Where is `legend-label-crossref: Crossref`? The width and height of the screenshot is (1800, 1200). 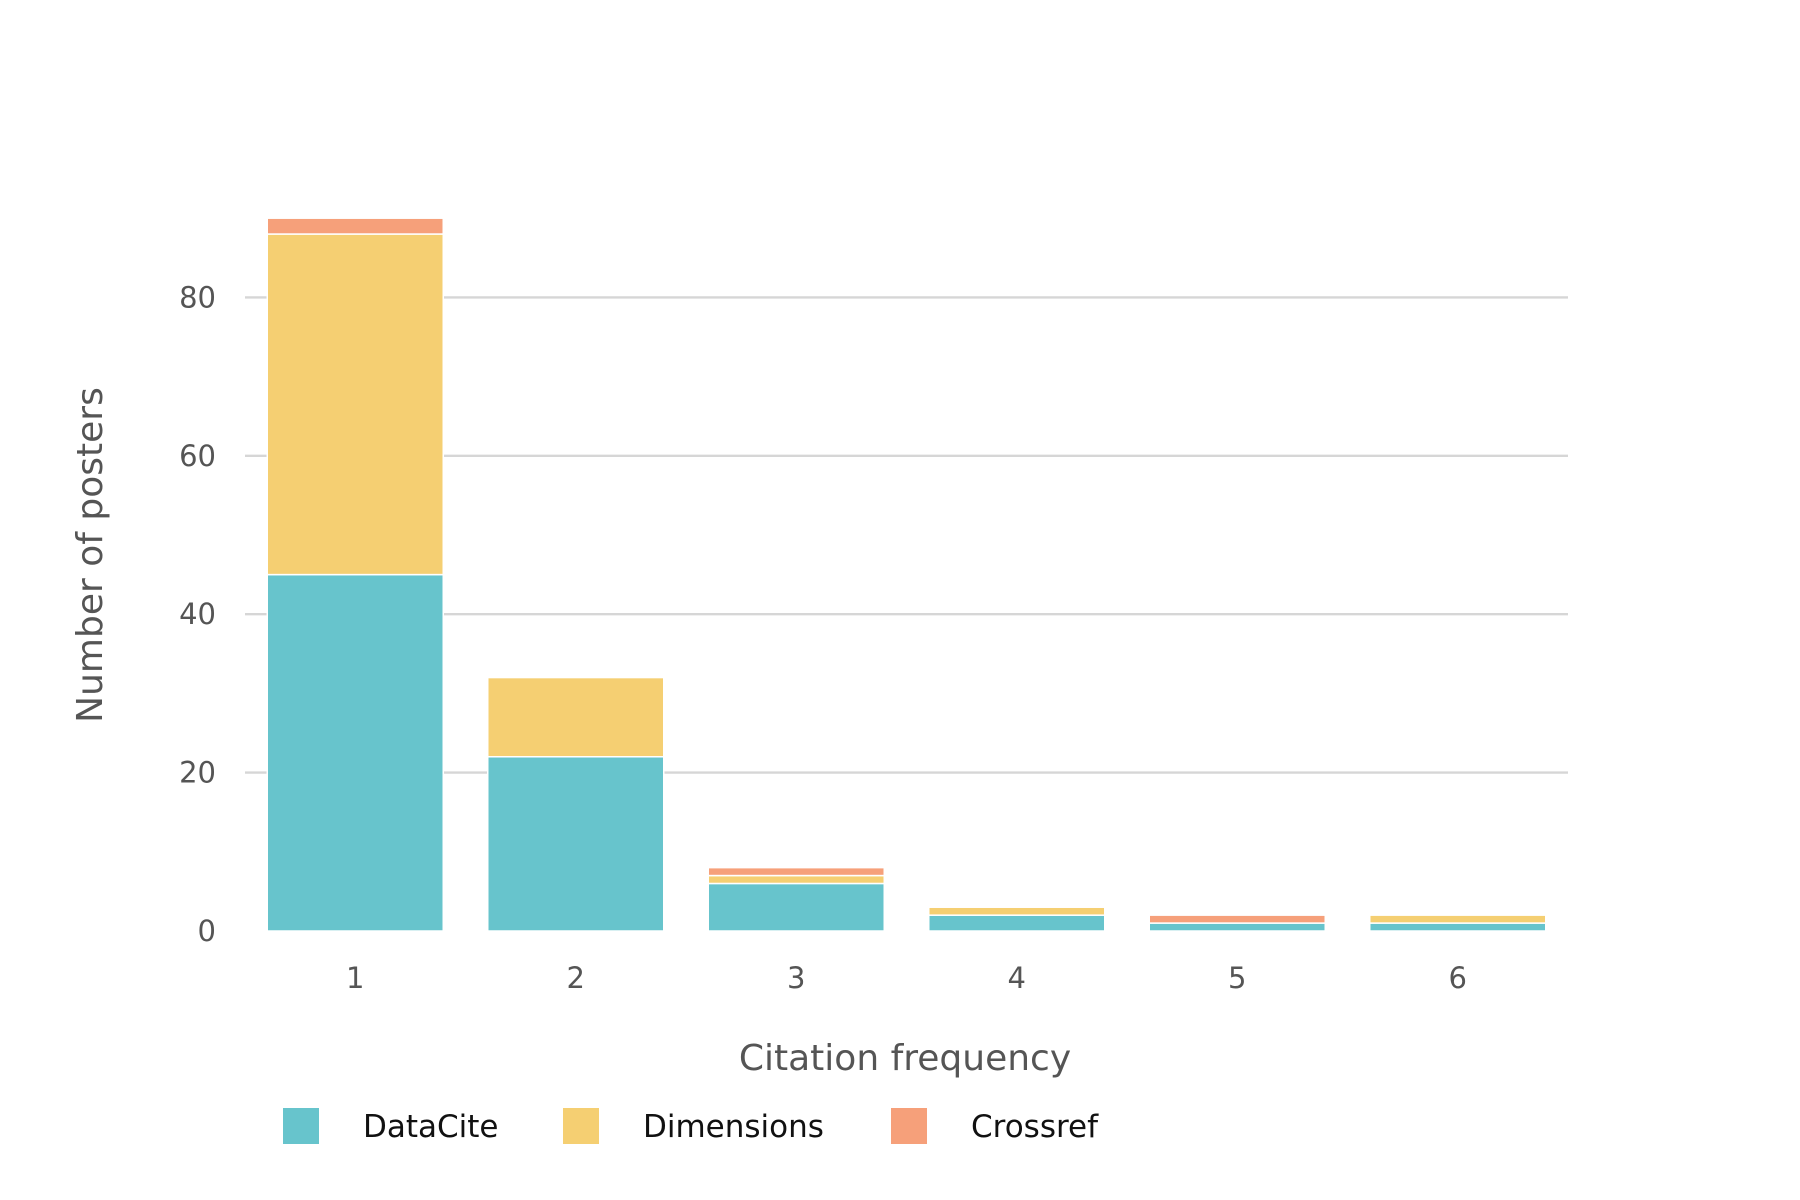 legend-label-crossref: Crossref is located at coordinates (1035, 1127).